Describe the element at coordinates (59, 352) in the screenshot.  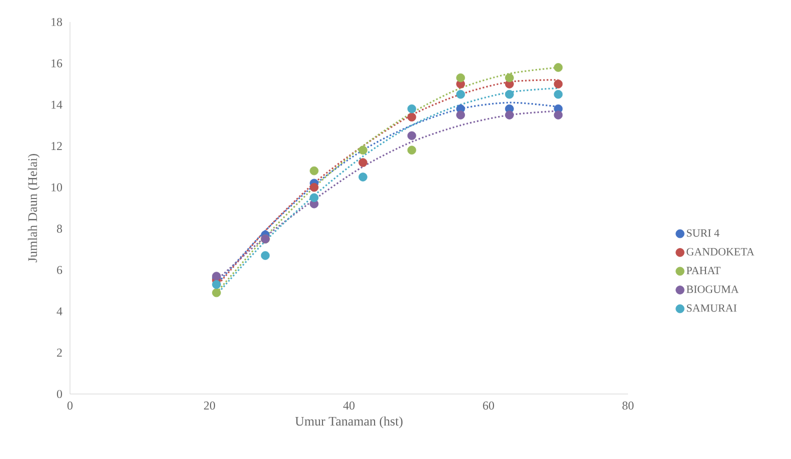
I see `y-tick-label: 2` at that location.